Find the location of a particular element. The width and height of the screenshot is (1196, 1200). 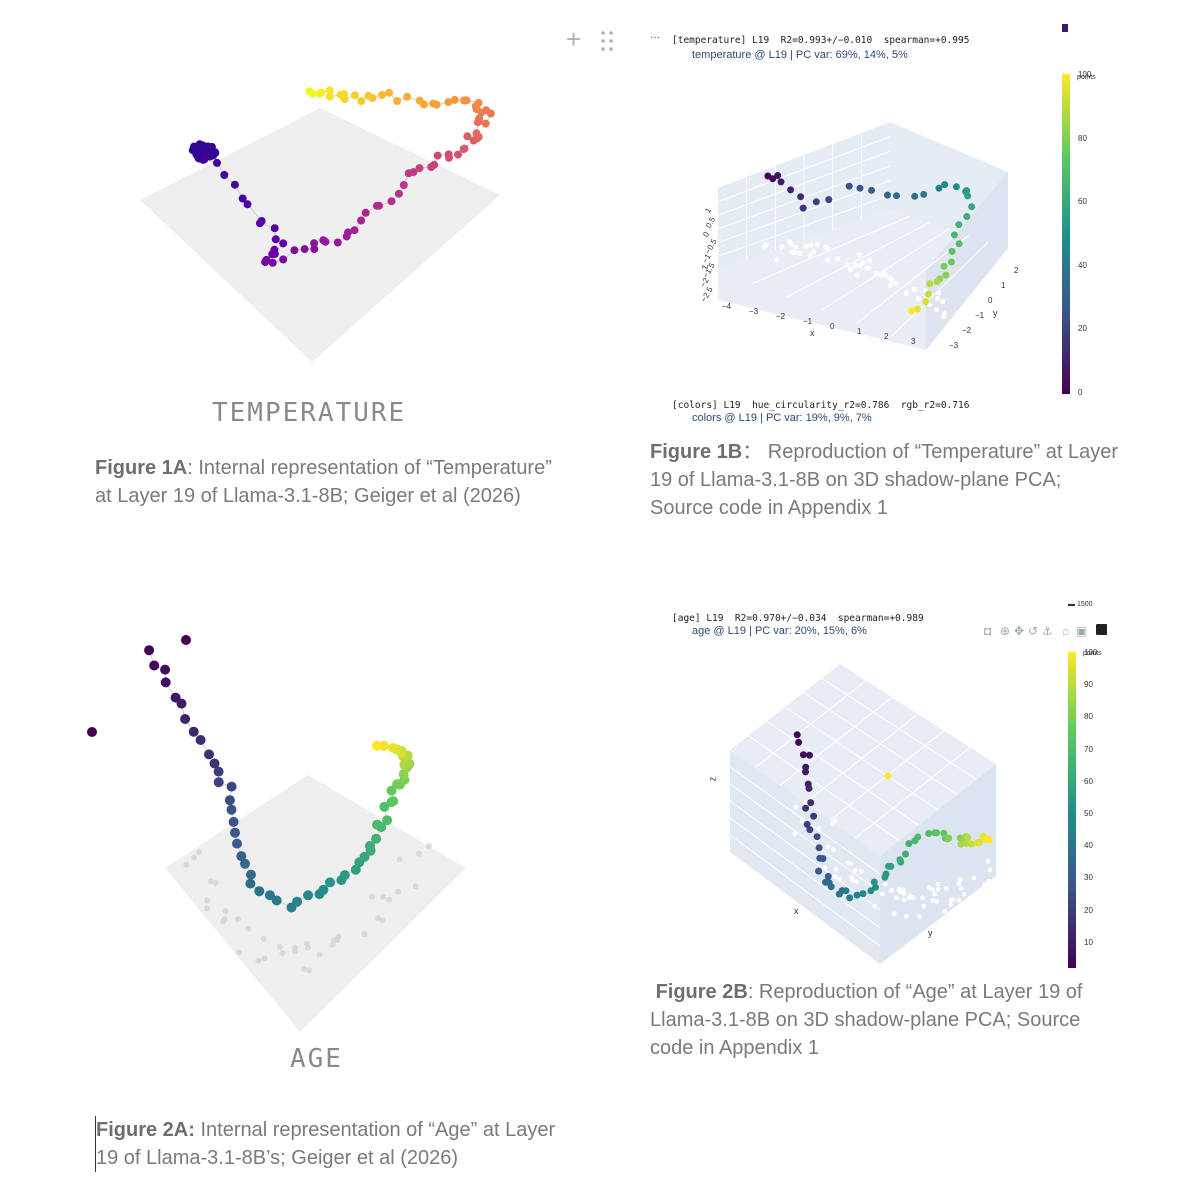

footer-subtitle: colors @ L19 | PC var: 19%, 9%, 7% is located at coordinates (782, 418).